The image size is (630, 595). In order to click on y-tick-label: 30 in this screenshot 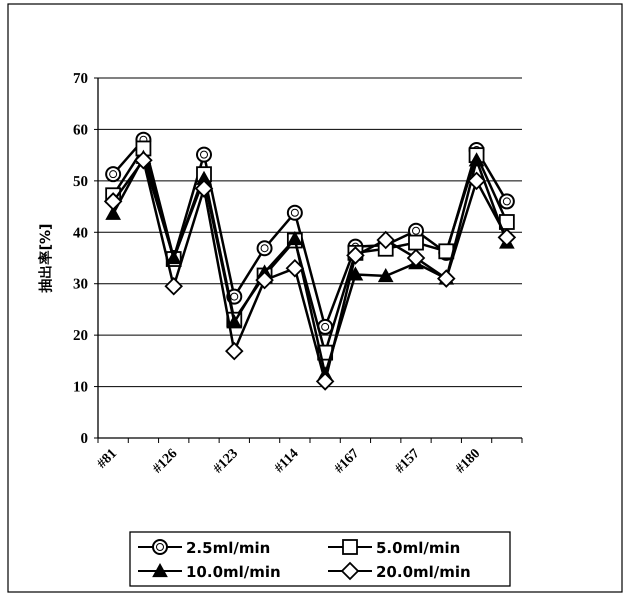, I will do `click(80, 284)`.